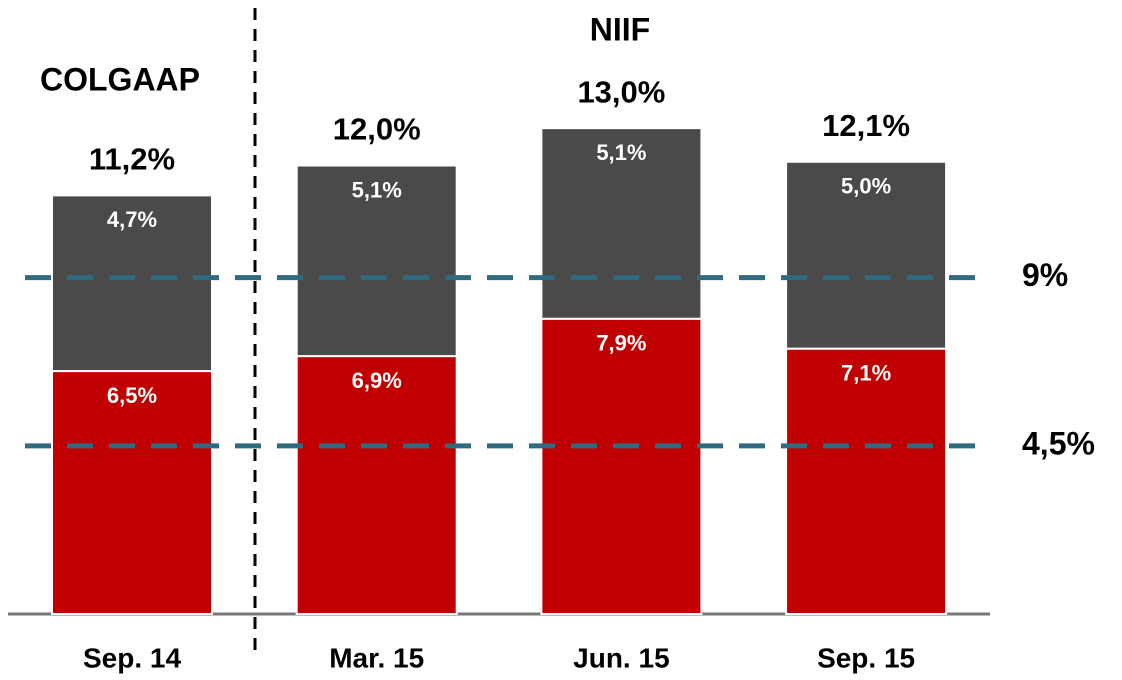  I want to click on group-label: COLGAAP, so click(120, 79).